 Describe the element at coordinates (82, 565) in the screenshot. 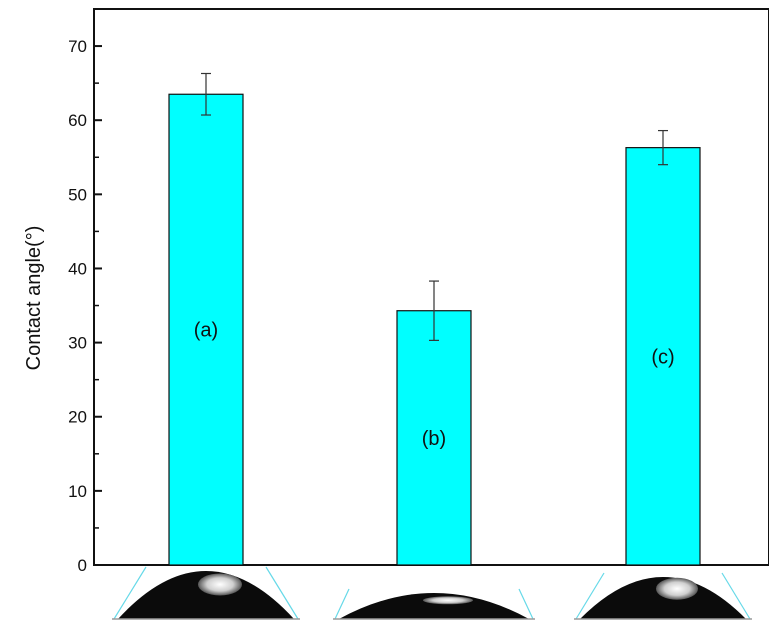

I see `y-tick-label: 0` at that location.